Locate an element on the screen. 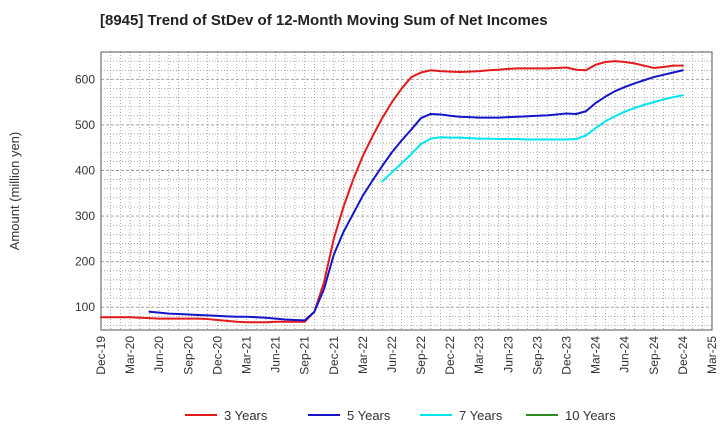  x-tick-label: Mar-24 is located at coordinates (596, 355).